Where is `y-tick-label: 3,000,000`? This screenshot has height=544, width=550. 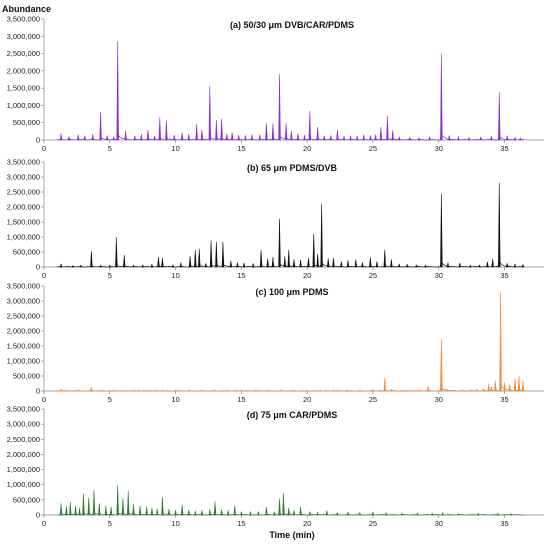 y-tick-label: 3,000,000 is located at coordinates (23, 177).